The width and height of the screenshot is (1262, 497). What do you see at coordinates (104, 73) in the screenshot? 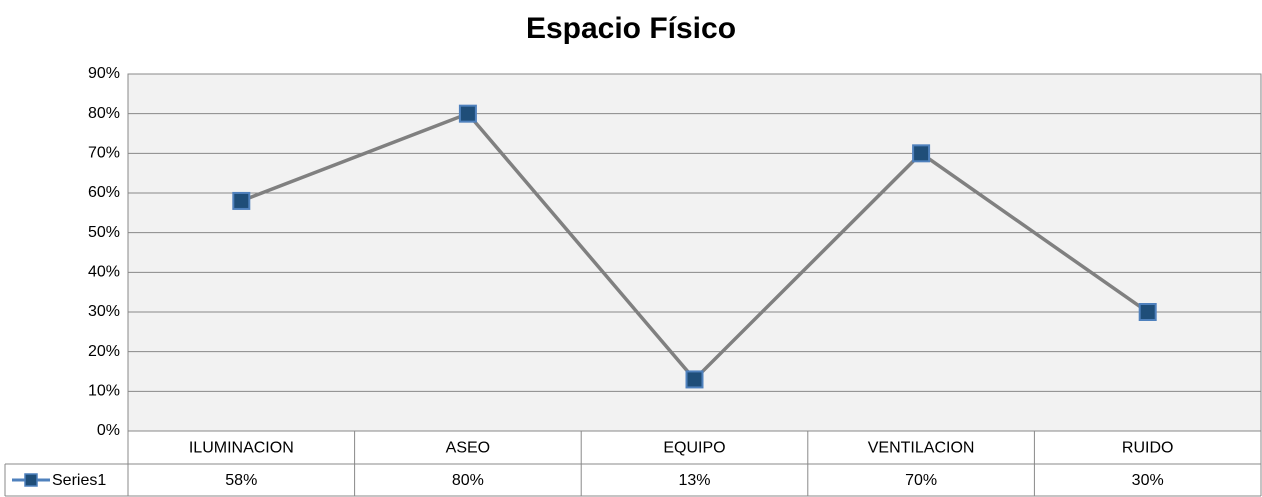
I see `y-tick-label: 90%` at bounding box center [104, 73].